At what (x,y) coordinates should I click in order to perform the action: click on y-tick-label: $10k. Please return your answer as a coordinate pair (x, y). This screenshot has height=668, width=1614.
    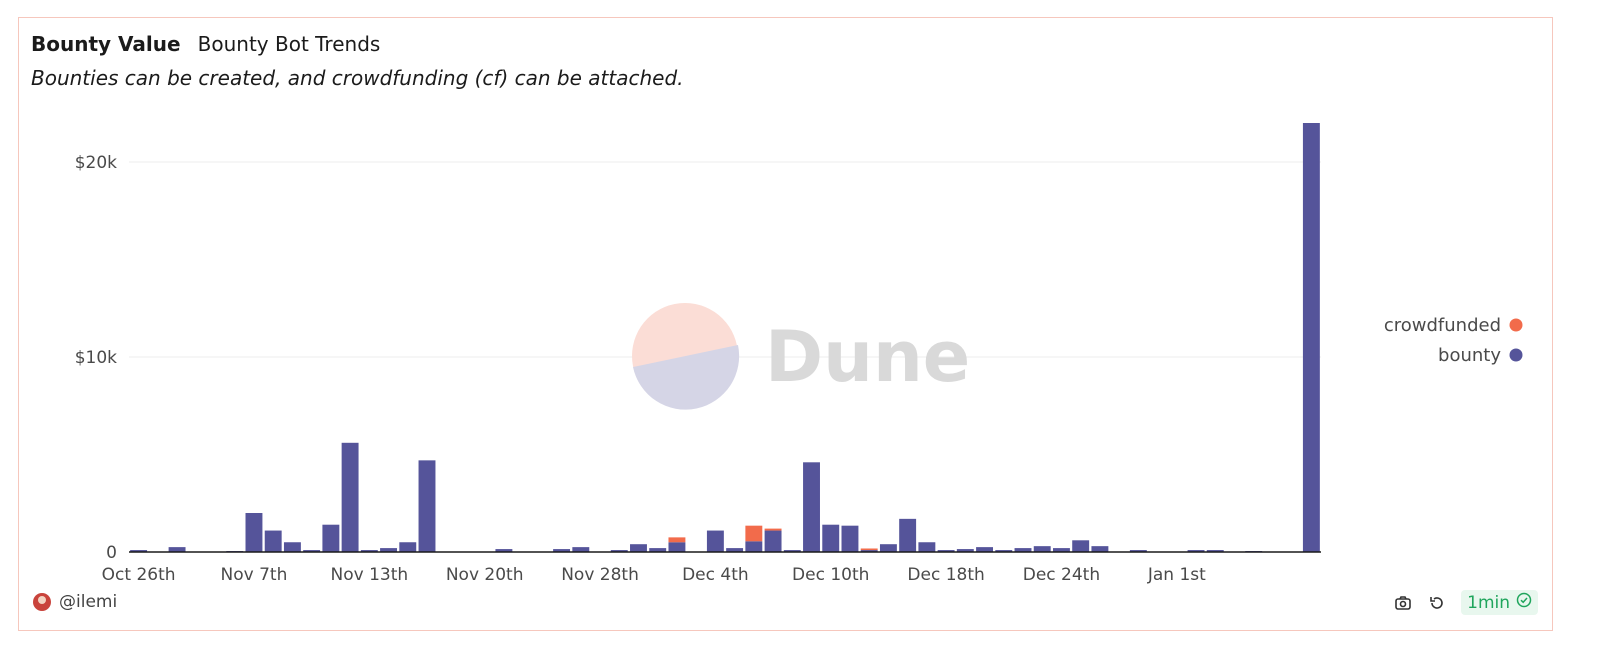
    Looking at the image, I should click on (96, 358).